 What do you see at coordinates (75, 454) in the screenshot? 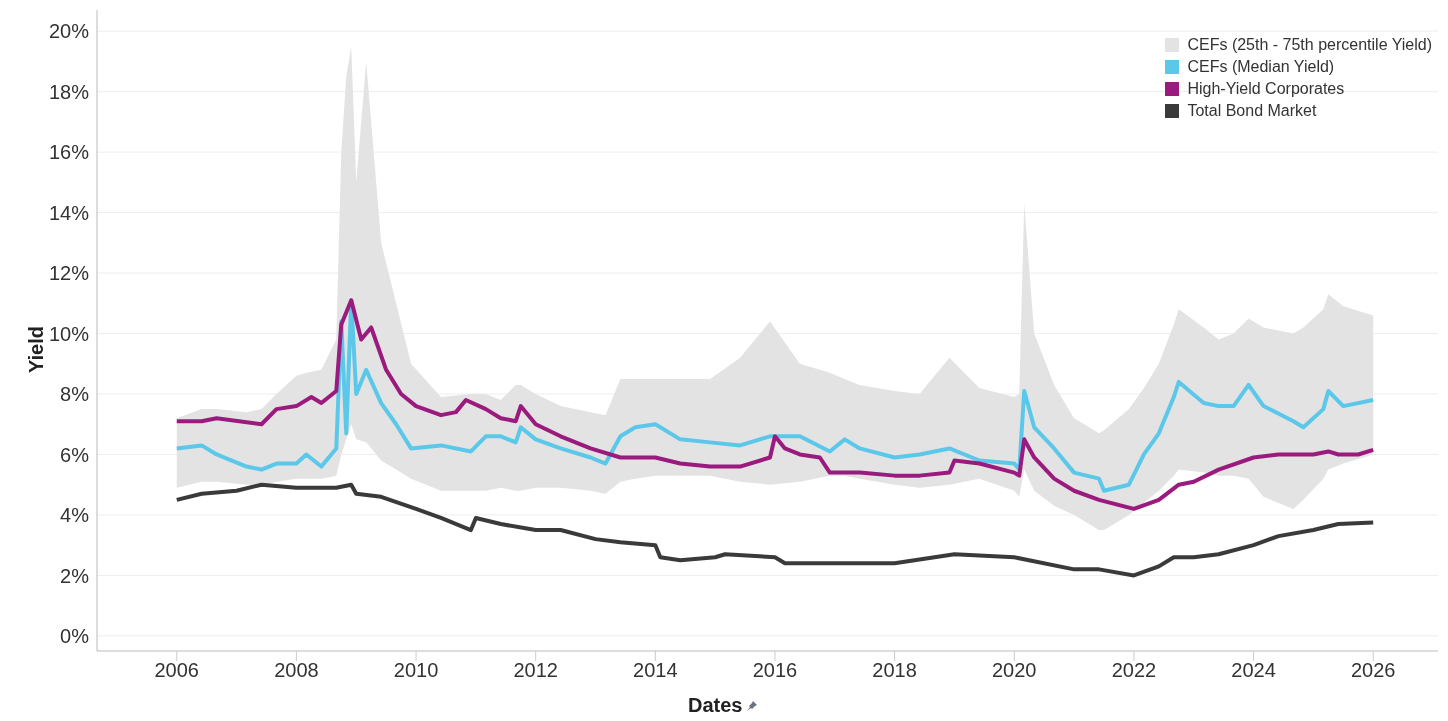
I see `y-tick-label: 6%` at bounding box center [75, 454].